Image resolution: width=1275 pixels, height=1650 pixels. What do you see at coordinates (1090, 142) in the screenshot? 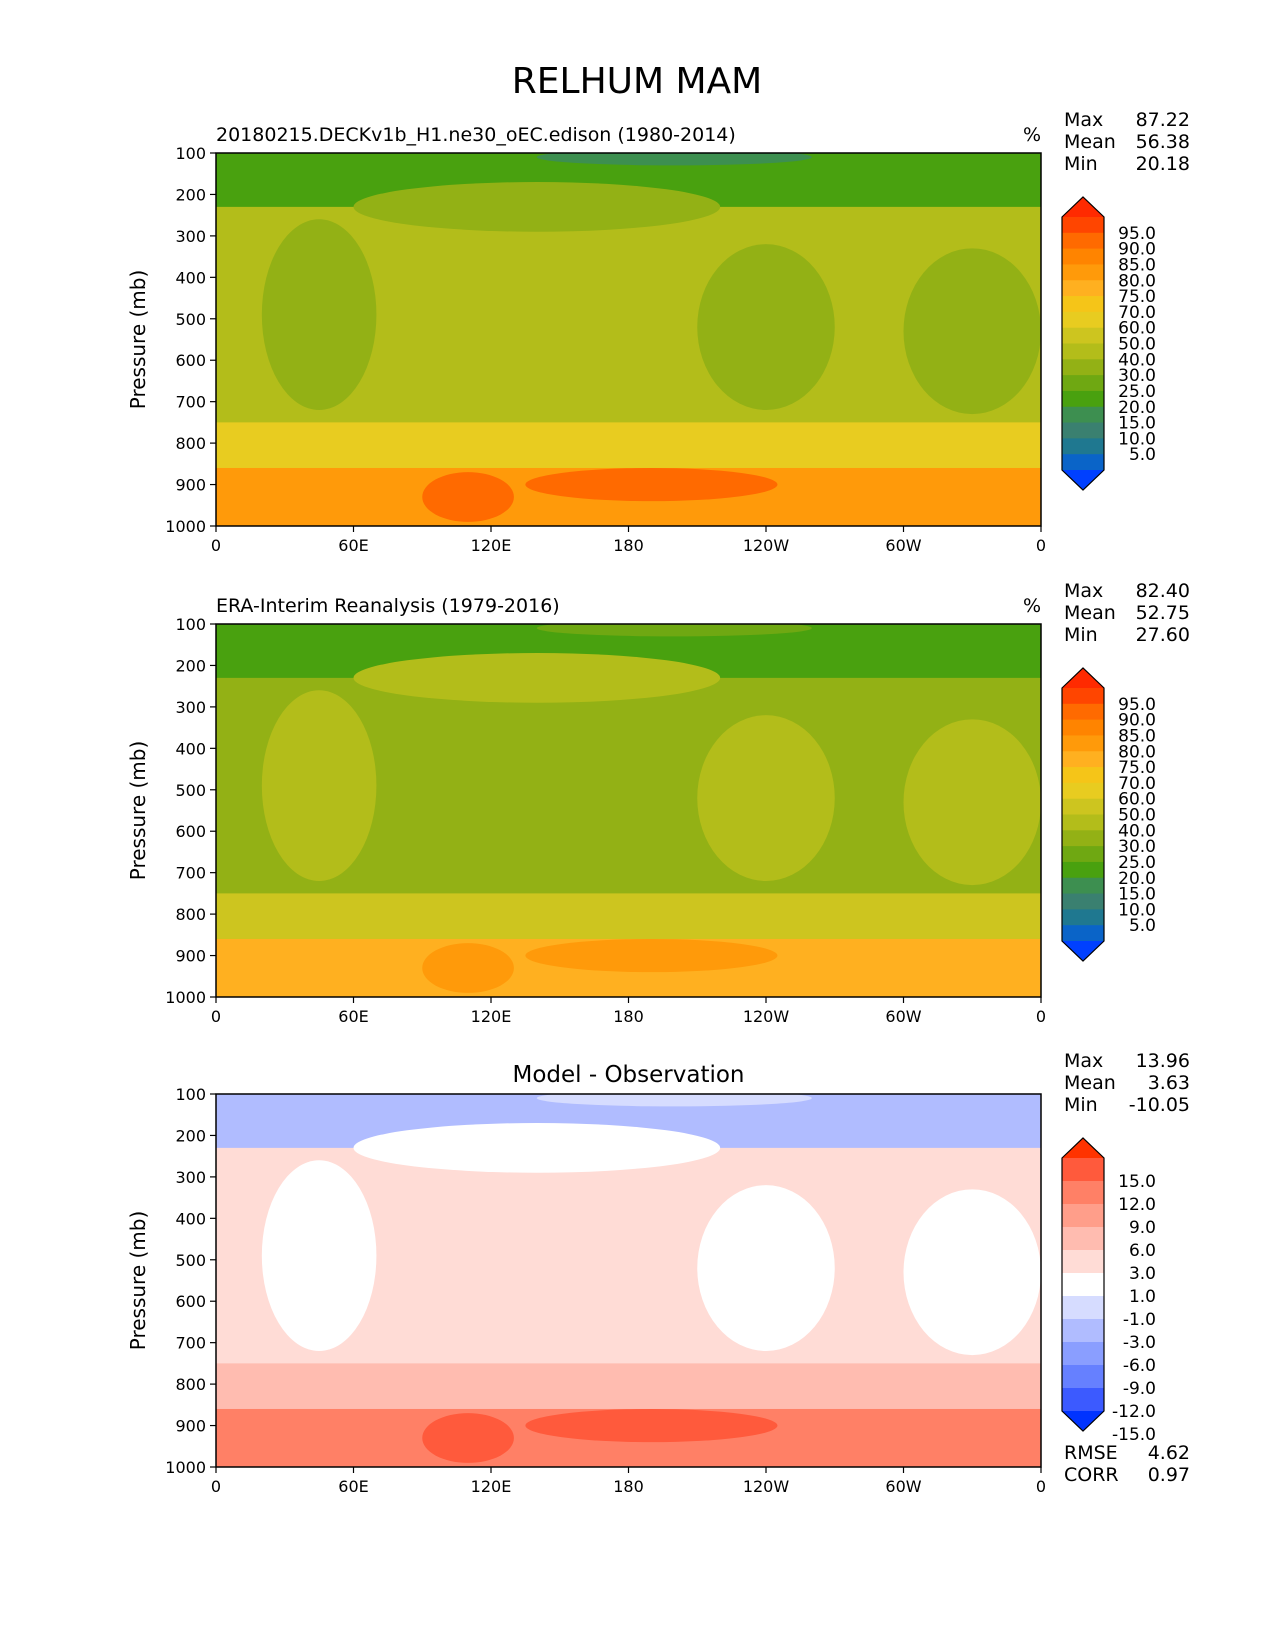
I see `stat-label: Mean` at bounding box center [1090, 142].